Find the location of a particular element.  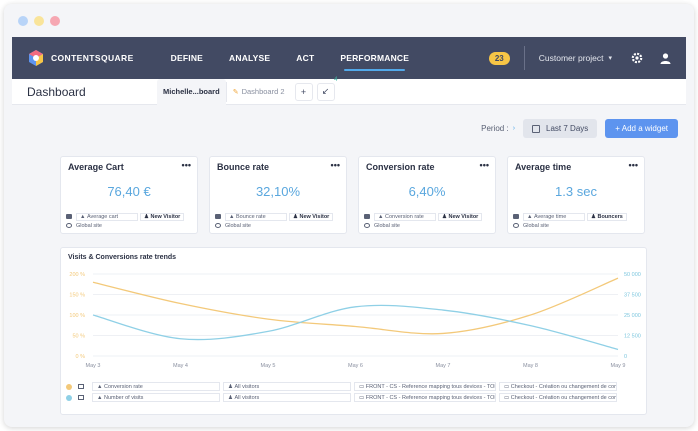

kpi-metric-label: Conversion rate is located at coordinates (404, 216).